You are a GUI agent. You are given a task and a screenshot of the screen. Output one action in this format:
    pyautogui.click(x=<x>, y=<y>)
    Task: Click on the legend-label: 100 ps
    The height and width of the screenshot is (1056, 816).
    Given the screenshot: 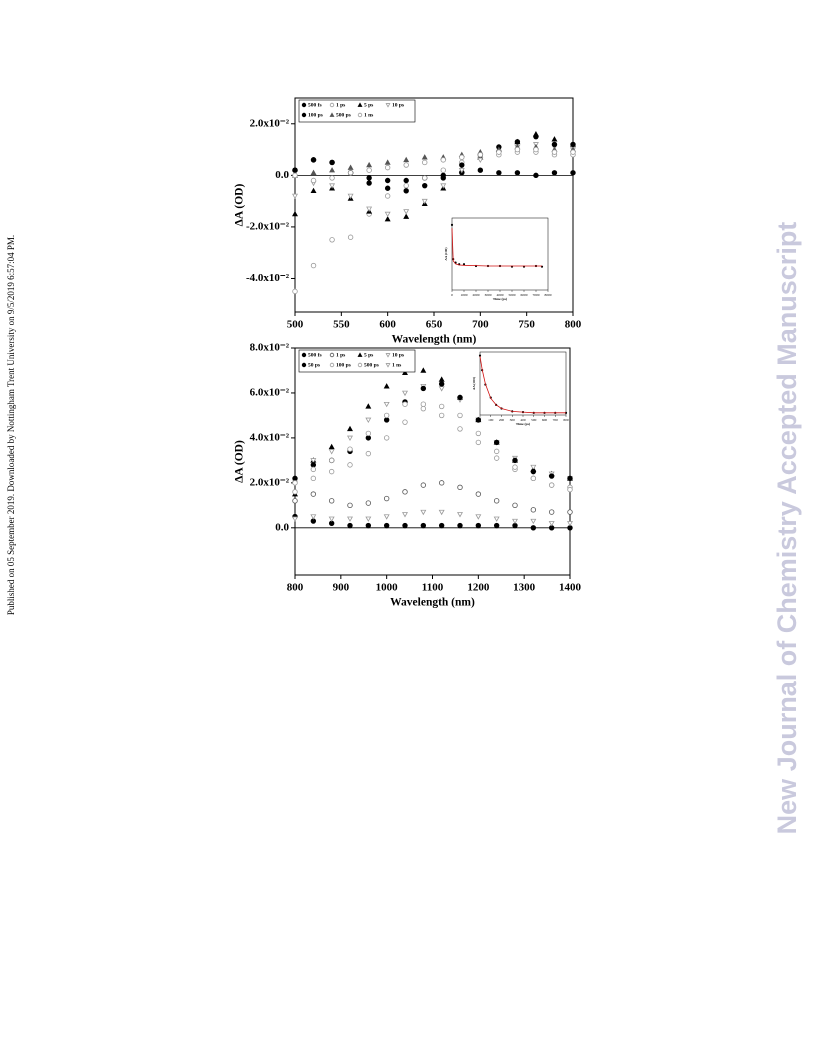 What is the action you would take?
    pyautogui.click(x=315, y=115)
    